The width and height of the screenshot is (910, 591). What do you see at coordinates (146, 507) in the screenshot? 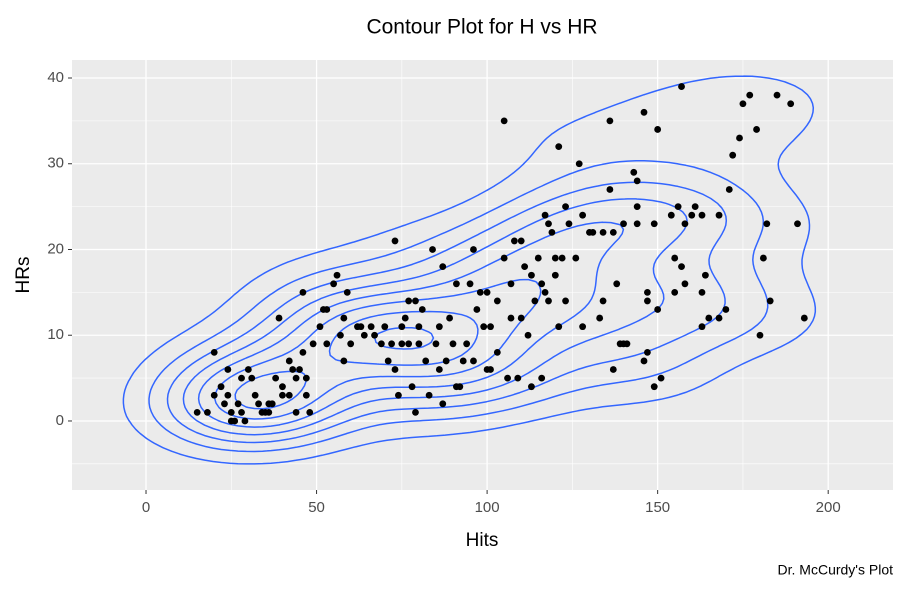
I see `x-tick-label: 0` at bounding box center [146, 507].